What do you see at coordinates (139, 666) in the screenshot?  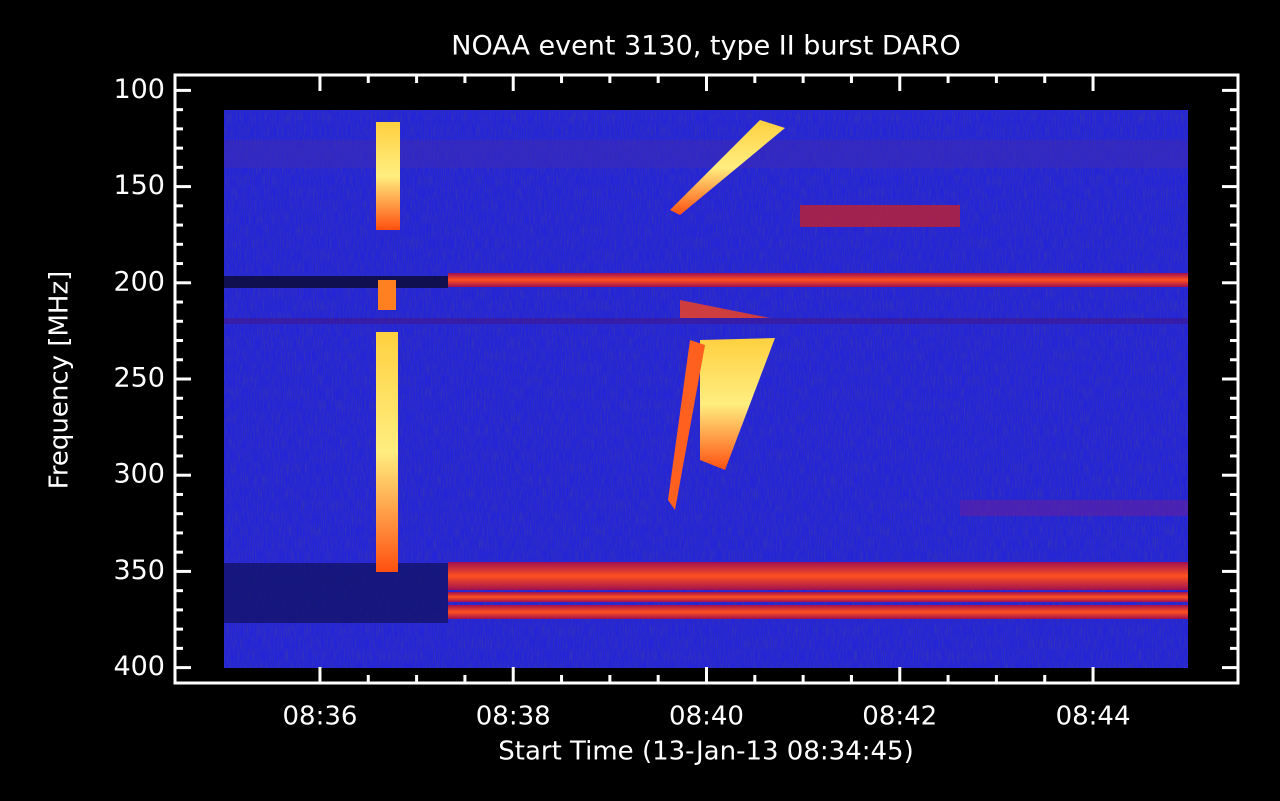 I see `y-tick-label: 400` at bounding box center [139, 666].